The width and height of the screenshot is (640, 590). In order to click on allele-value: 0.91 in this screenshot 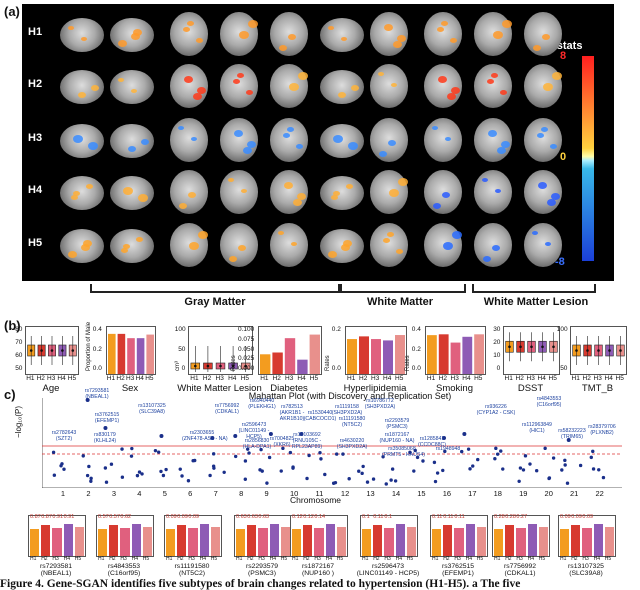, I will do `click(58, 517)`.